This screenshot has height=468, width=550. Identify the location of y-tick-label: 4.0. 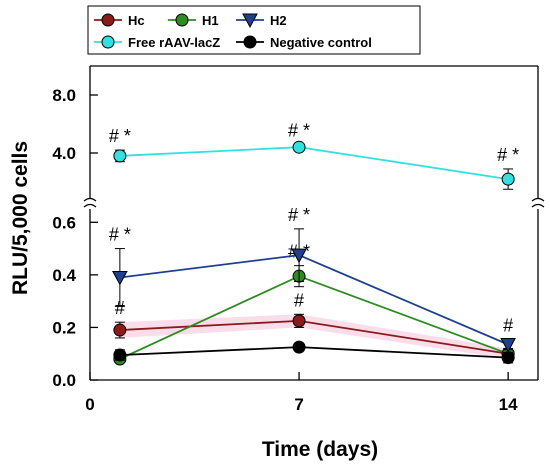
(64, 153).